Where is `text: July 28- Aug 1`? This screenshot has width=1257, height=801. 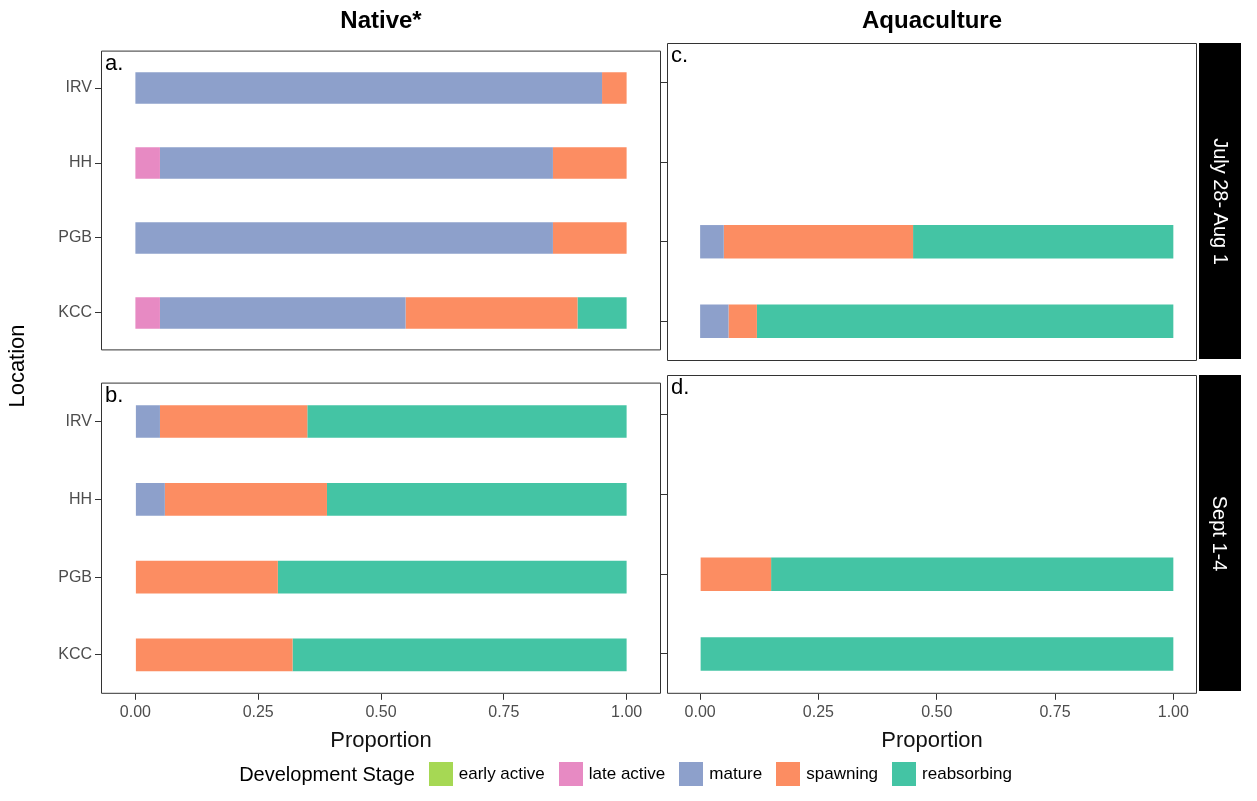 text: July 28- Aug 1 is located at coordinates (1220, 201).